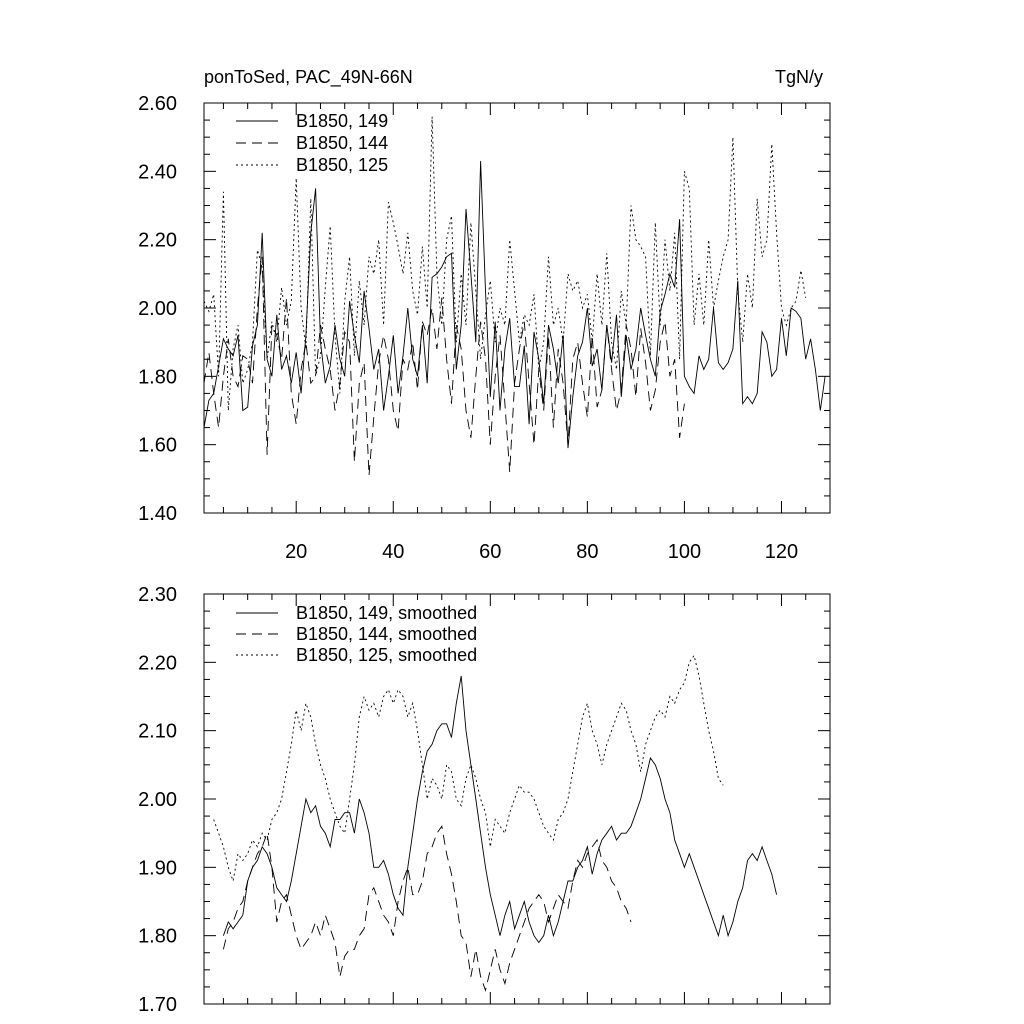 This screenshot has height=1024, width=1024. I want to click on top-panel-x-tick-label: 40, so click(393, 552).